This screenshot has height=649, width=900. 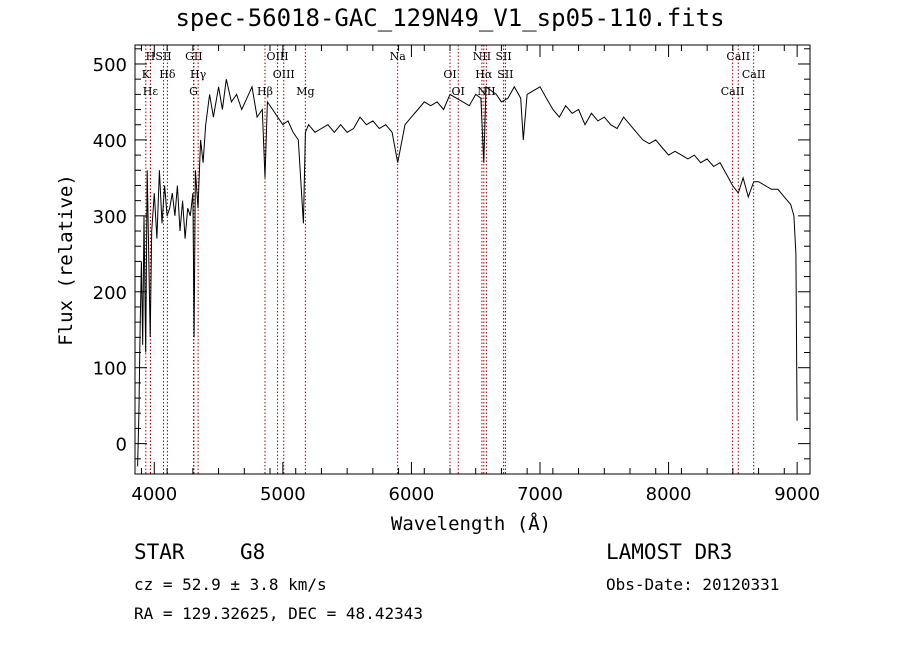 I want to click on chart-title: spec-56018-GAC_129N49_V1_sp05-110.fits, so click(x=450, y=18).